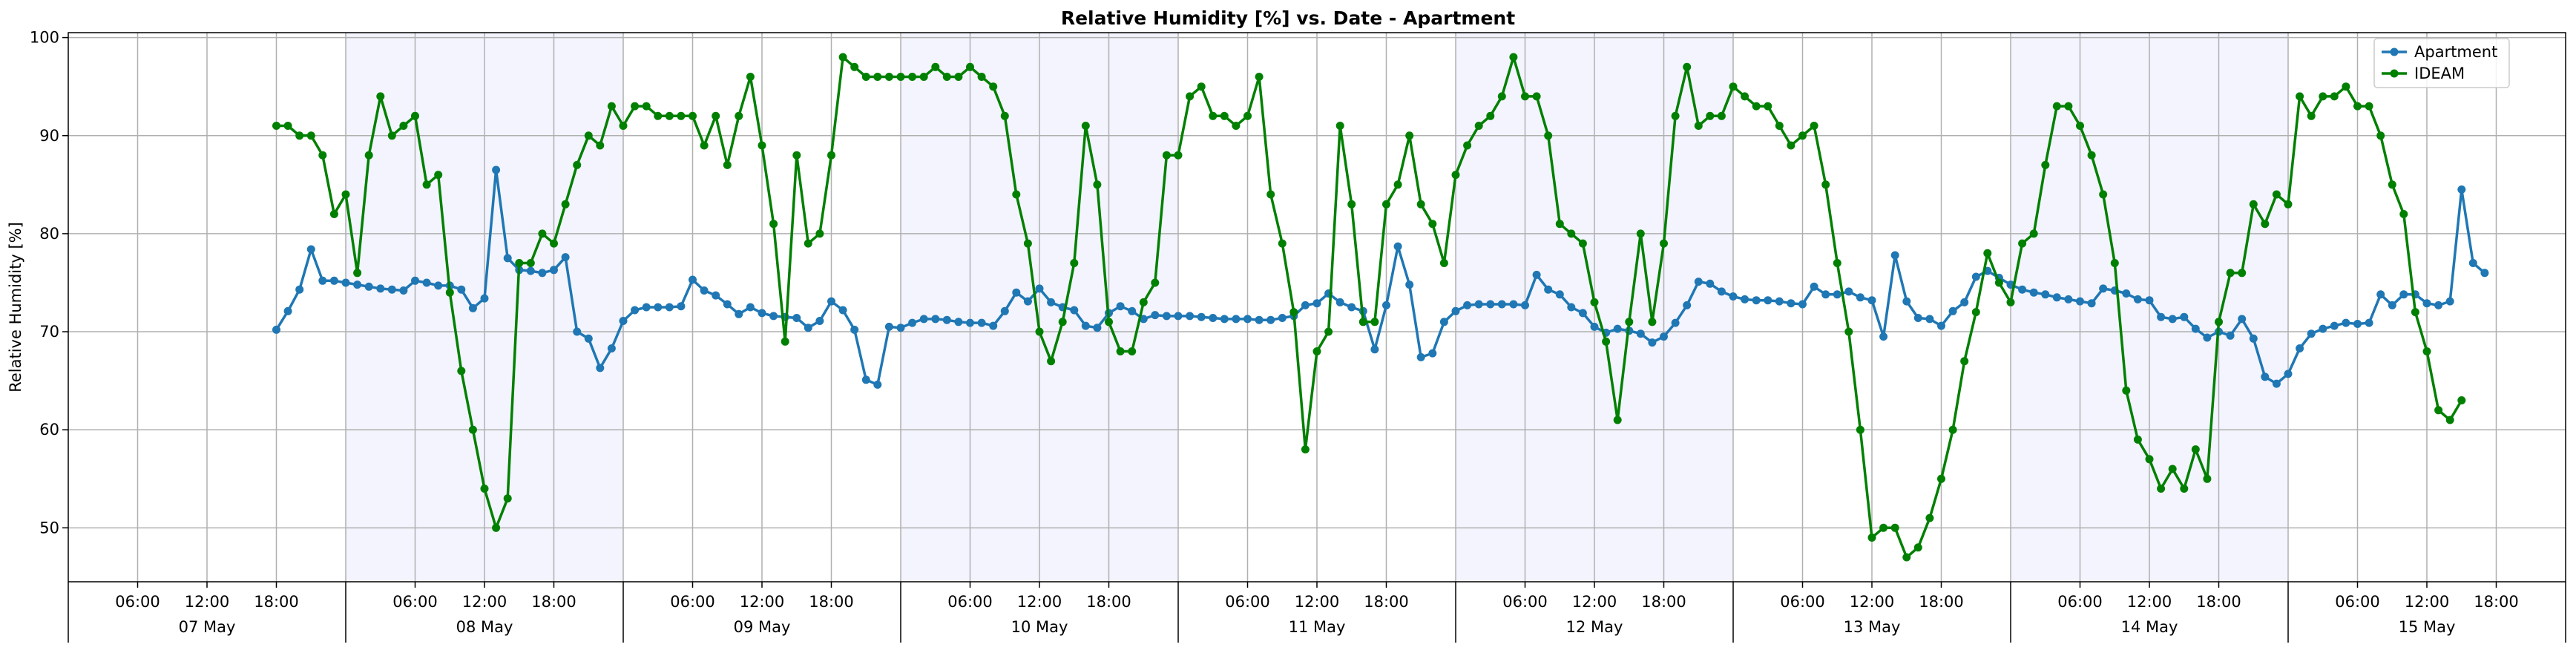 This screenshot has height=653, width=2576. What do you see at coordinates (49, 332) in the screenshot?
I see `y-tick-label: 70` at bounding box center [49, 332].